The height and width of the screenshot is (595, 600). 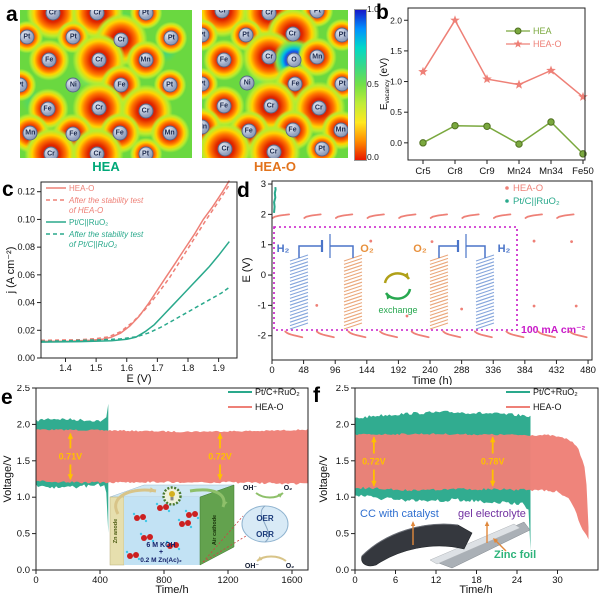 I want to click on orr-label: ORR, so click(x=265, y=534).